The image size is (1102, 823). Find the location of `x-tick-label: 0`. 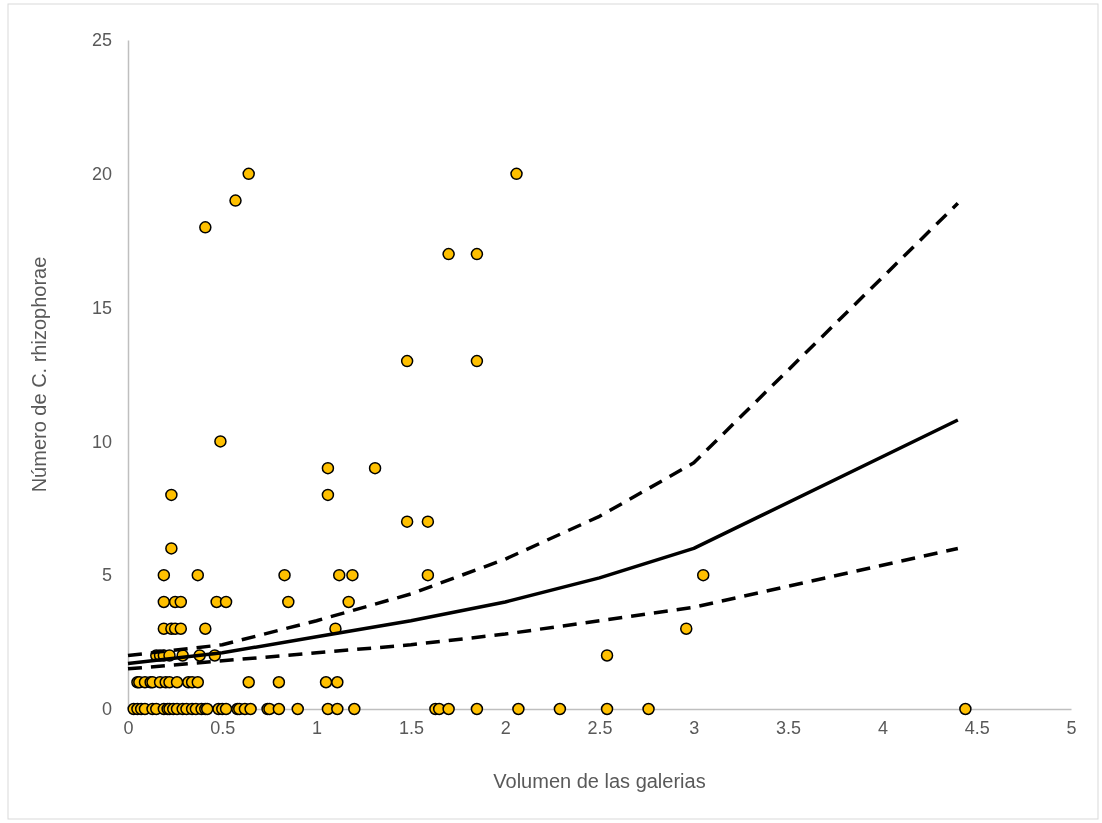

x-tick-label: 0 is located at coordinates (128, 727).